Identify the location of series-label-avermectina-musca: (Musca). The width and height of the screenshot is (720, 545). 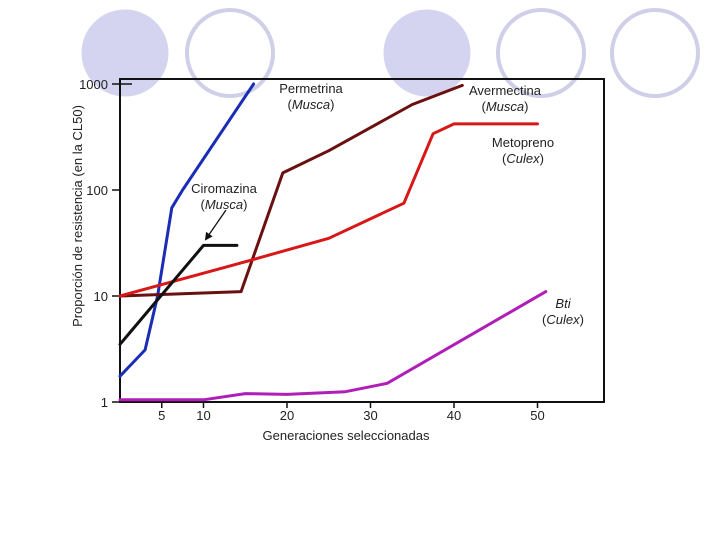
(505, 106).